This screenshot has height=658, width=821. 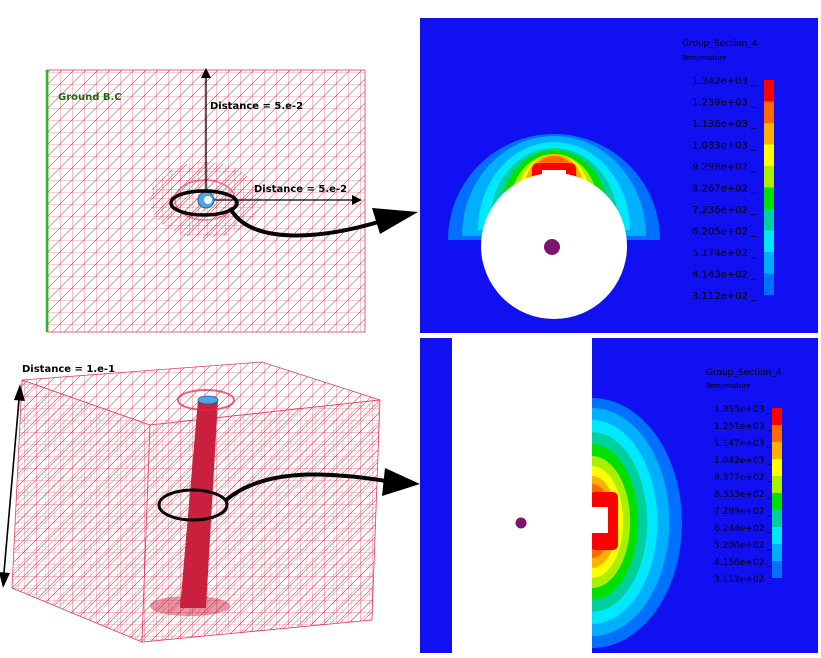 What do you see at coordinates (600, 520) in the screenshot?
I see `heat-source-cutout-bottom` at bounding box center [600, 520].